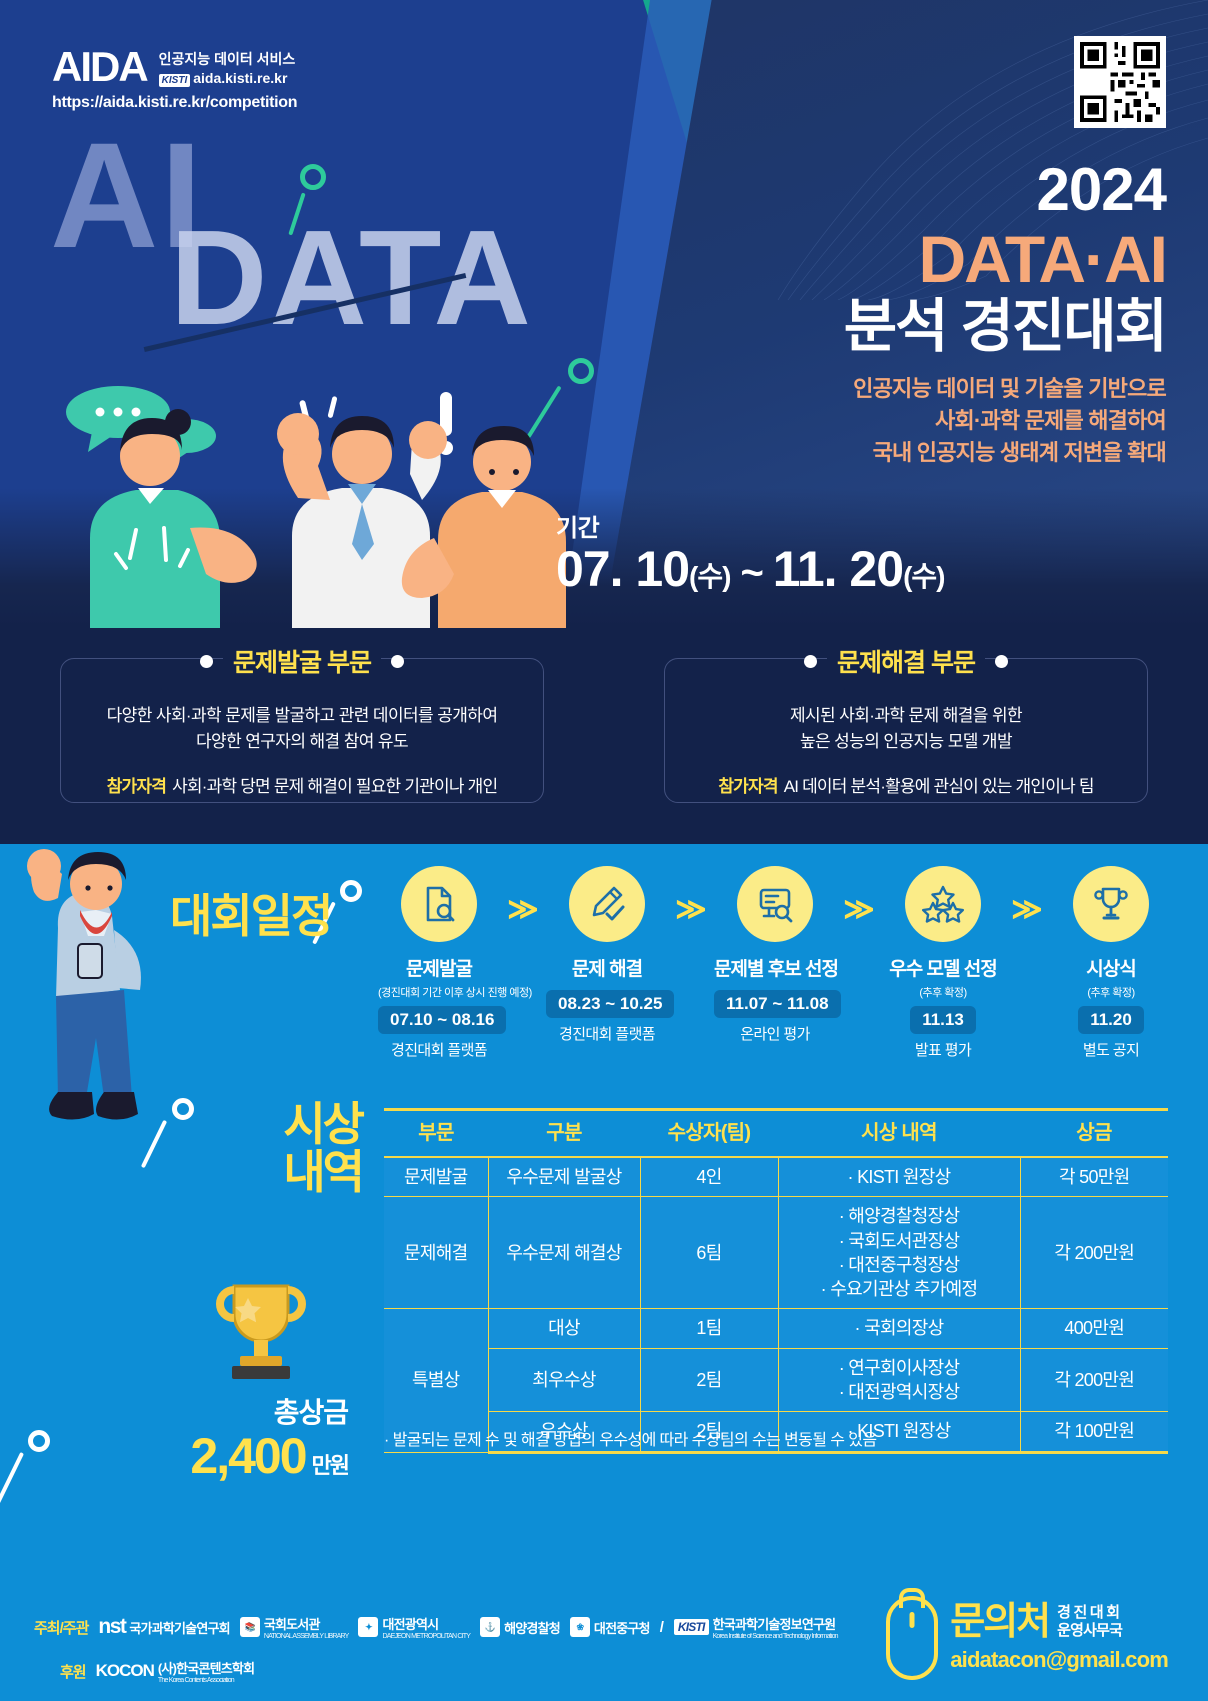 Image resolution: width=1208 pixels, height=1701 pixels. I want to click on step-where-3: 온라인 평가, so click(775, 1034).